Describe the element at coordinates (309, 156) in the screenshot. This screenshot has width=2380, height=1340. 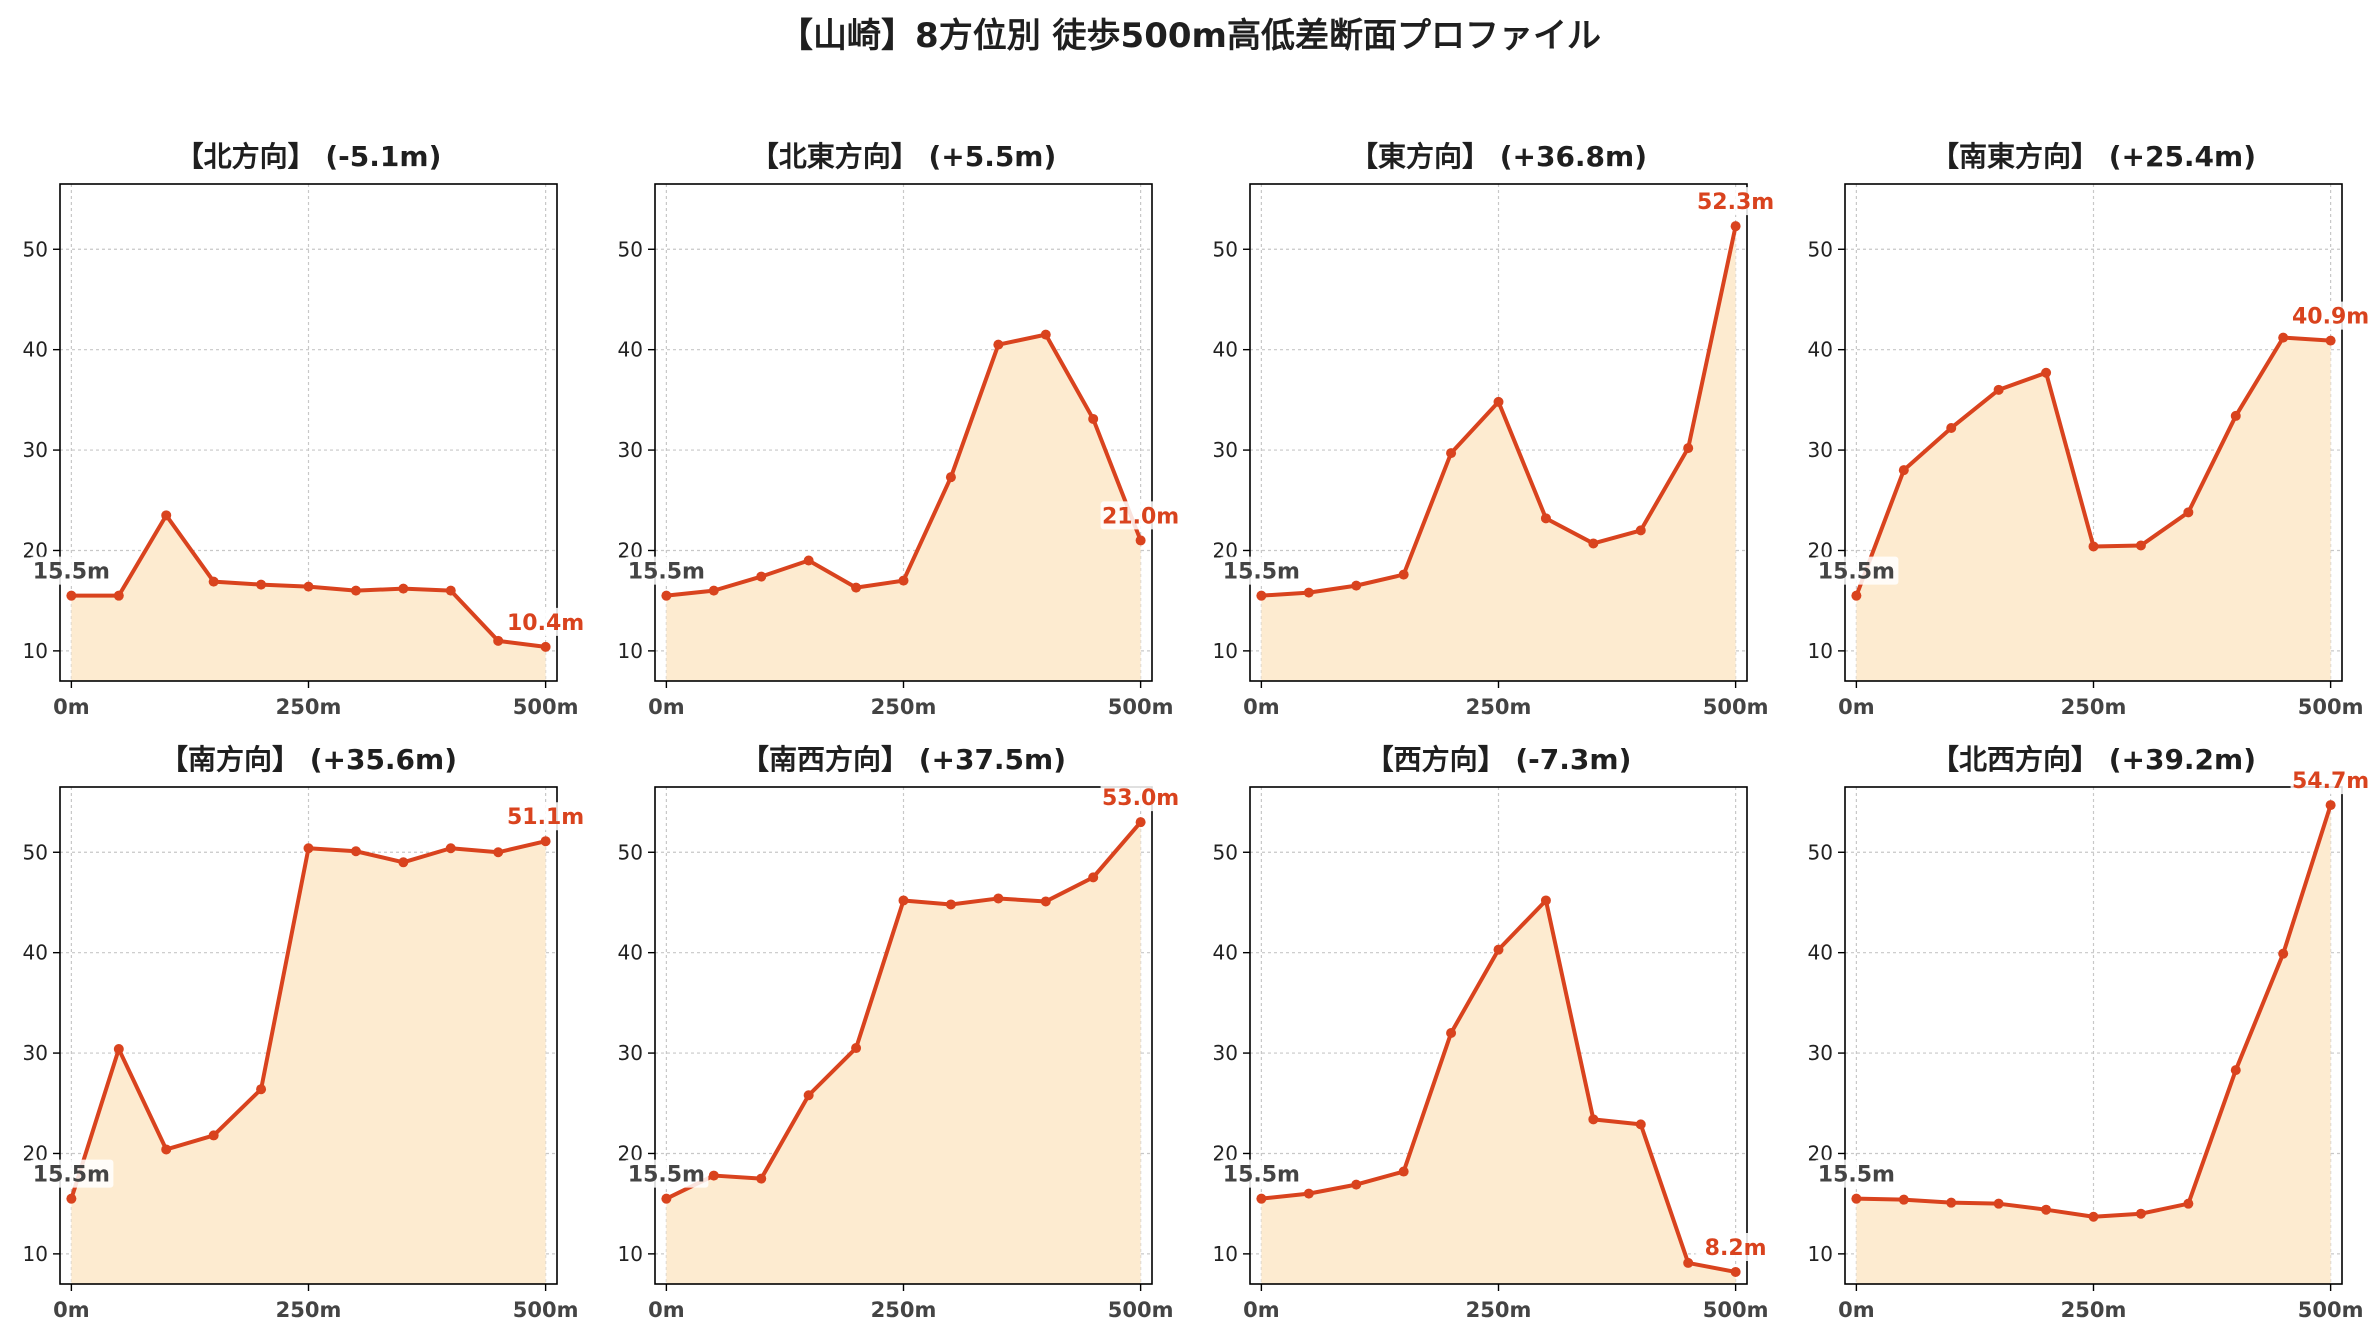
I see `subplot-title: 【北方向】 (-5.1m)` at that location.